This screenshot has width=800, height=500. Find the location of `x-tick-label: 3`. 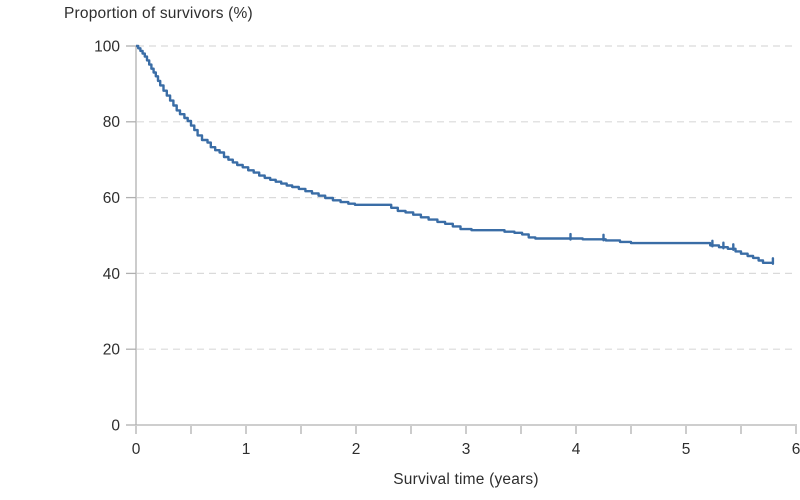

x-tick-label: 3 is located at coordinates (466, 449).